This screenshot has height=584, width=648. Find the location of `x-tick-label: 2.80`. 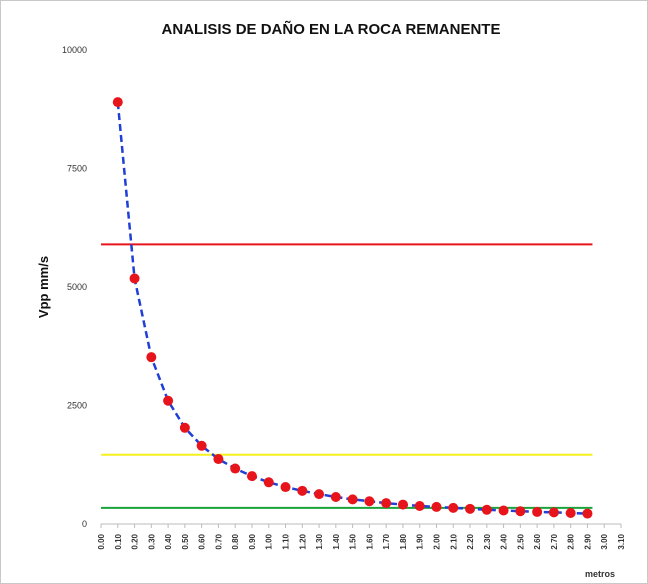

x-tick-label: 2.80 is located at coordinates (571, 541).